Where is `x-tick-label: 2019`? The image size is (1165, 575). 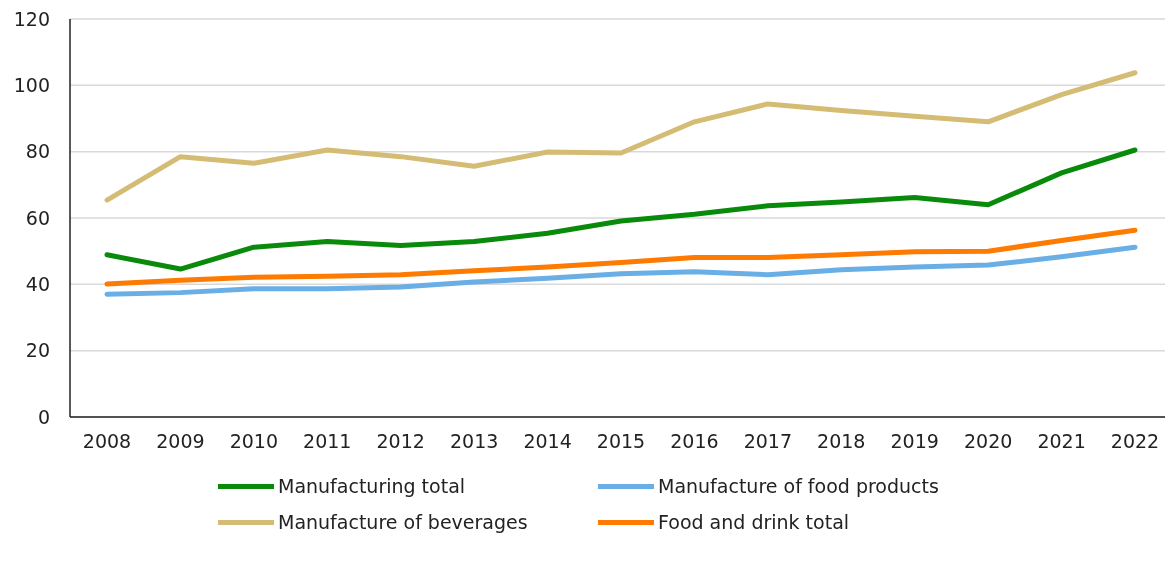
x-tick-label: 2019 is located at coordinates (914, 441).